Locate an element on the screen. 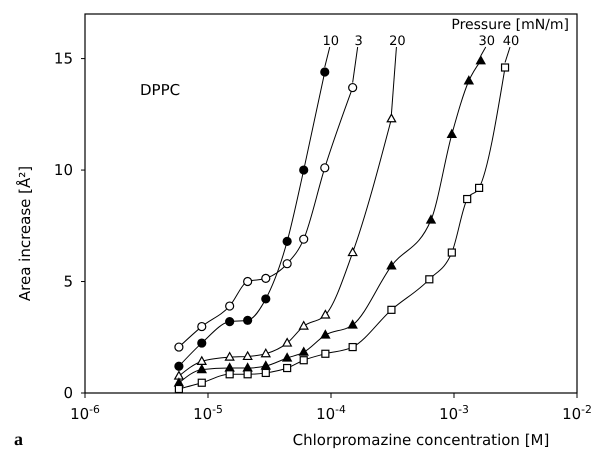  annotation: DPPC is located at coordinates (160, 90).